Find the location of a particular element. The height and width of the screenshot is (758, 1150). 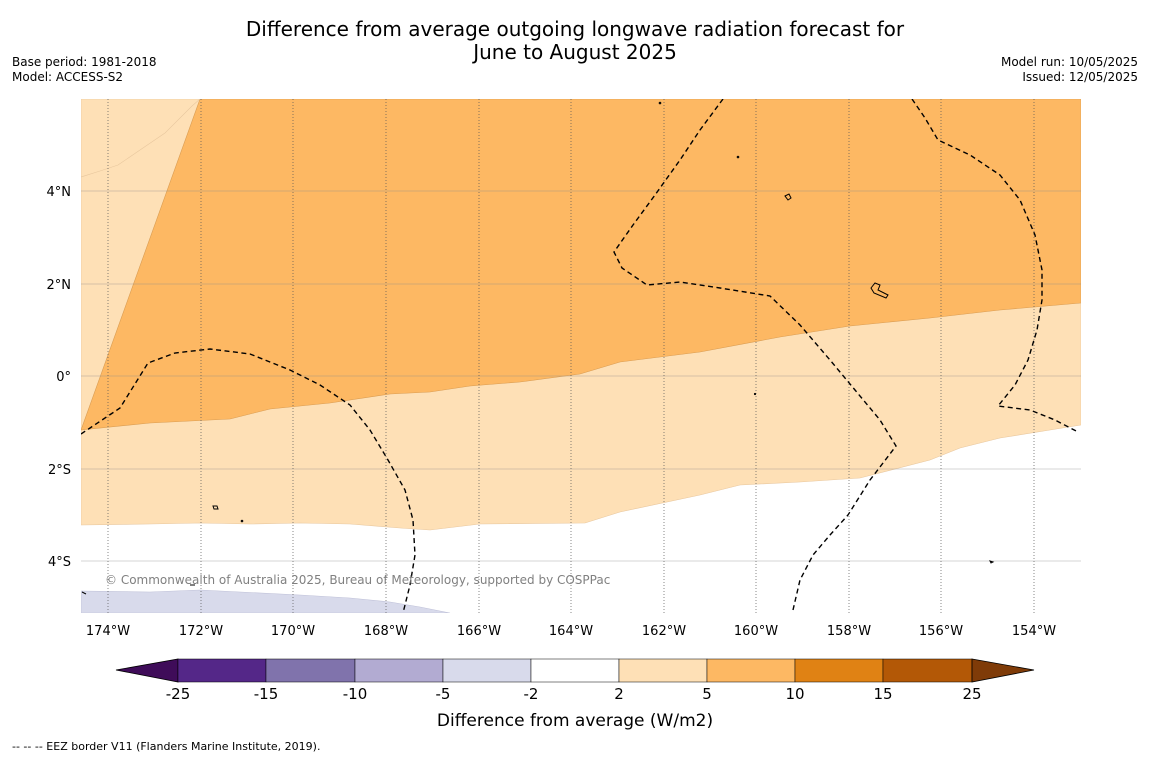

model-run: Model run: 10/05/2025 is located at coordinates (1069, 62).